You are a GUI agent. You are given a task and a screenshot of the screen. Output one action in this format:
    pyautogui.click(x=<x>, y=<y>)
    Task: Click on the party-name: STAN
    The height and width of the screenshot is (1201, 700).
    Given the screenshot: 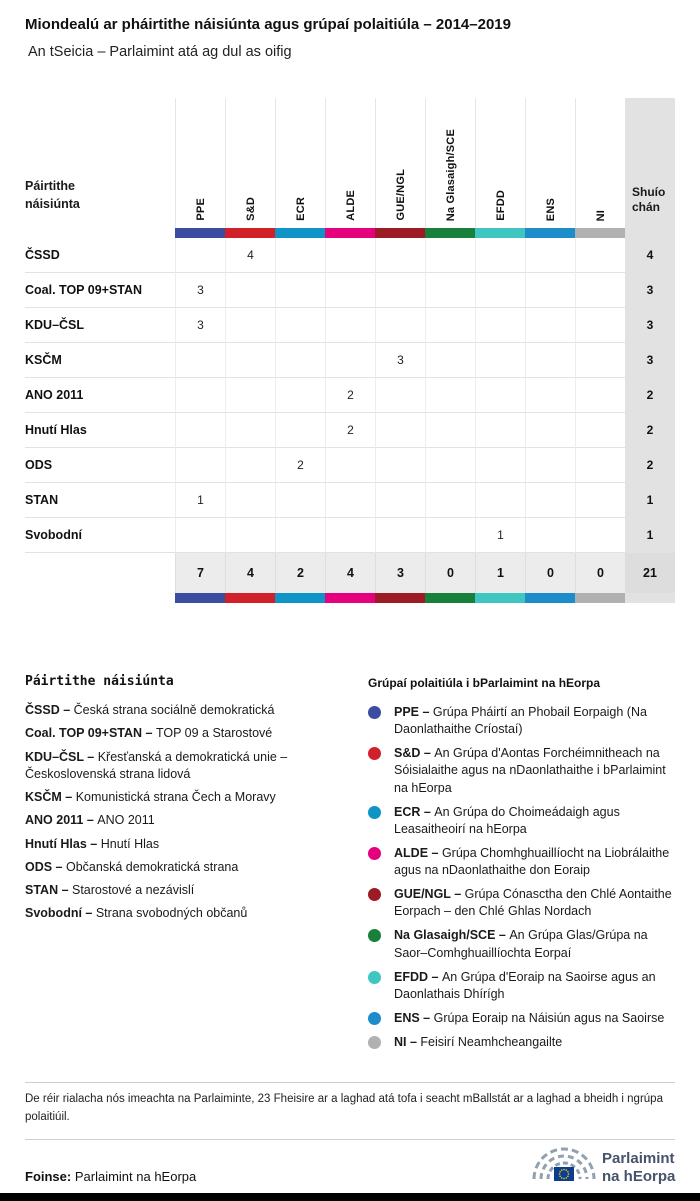 What is the action you would take?
    pyautogui.click(x=100, y=500)
    